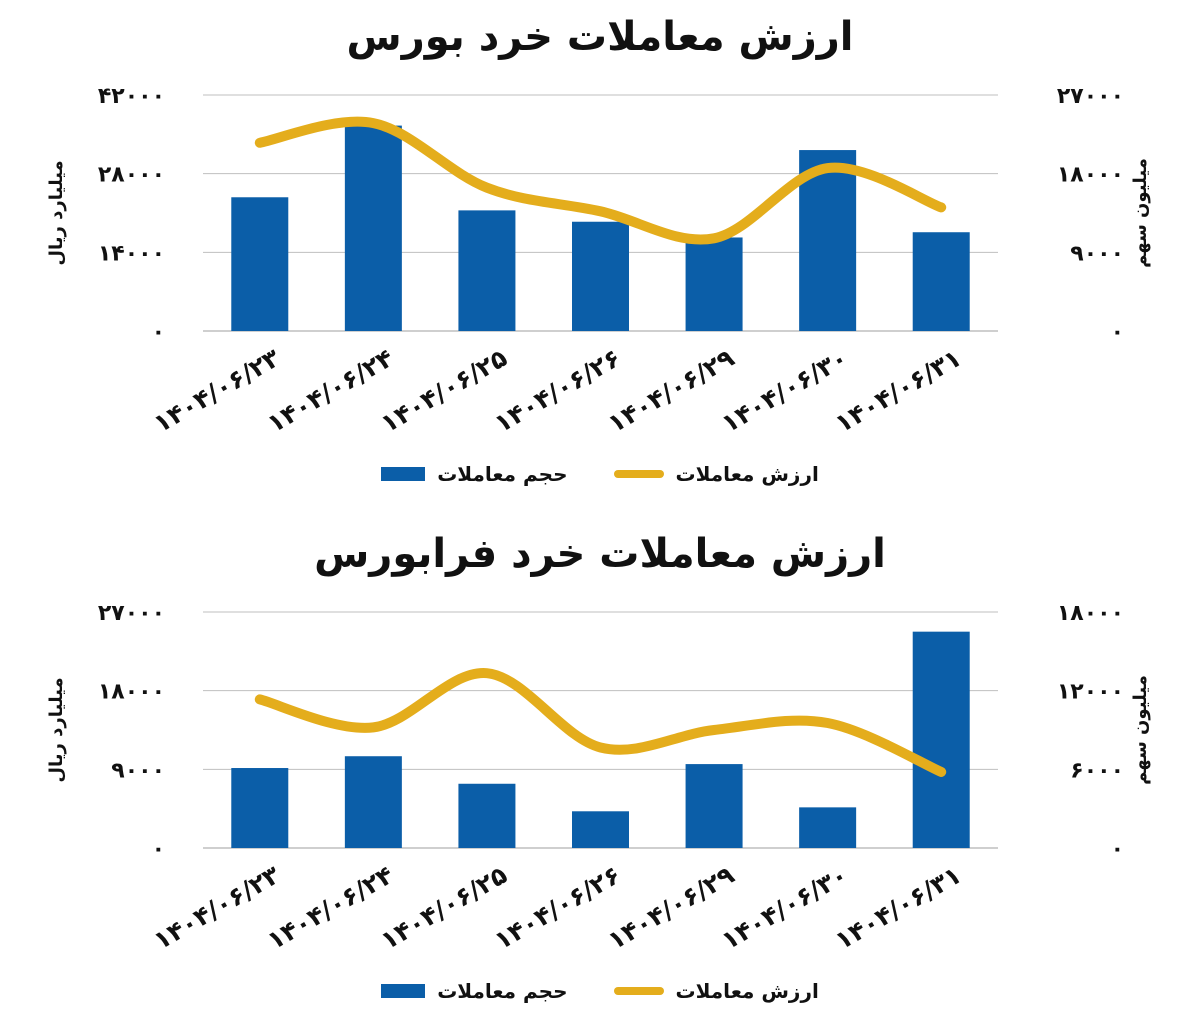  I want to click on right-tick-label: ۹۰۰۰, so click(1097, 253).